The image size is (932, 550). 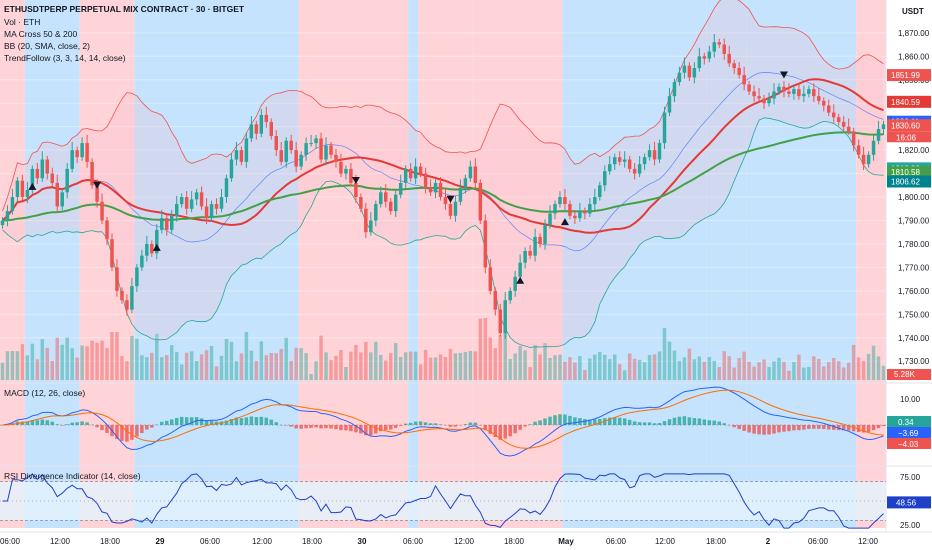 I want to click on ma-slow-tag-box, so click(x=909, y=172).